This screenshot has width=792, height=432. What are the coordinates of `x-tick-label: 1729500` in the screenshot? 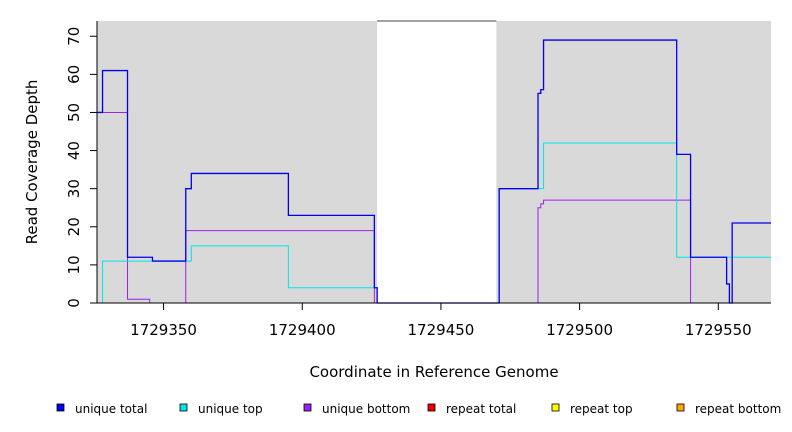 It's located at (579, 330).